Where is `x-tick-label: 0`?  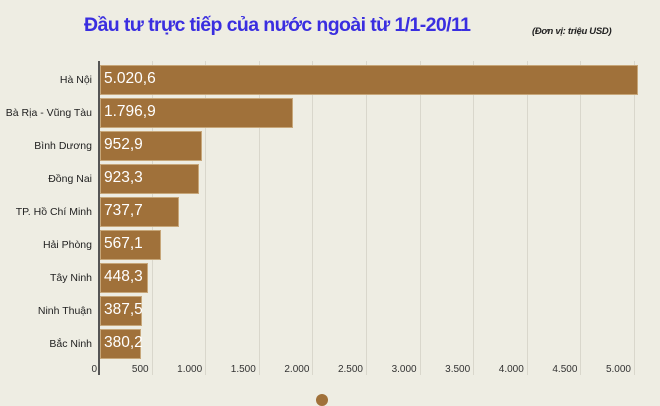 x-tick-label: 0 is located at coordinates (94, 369).